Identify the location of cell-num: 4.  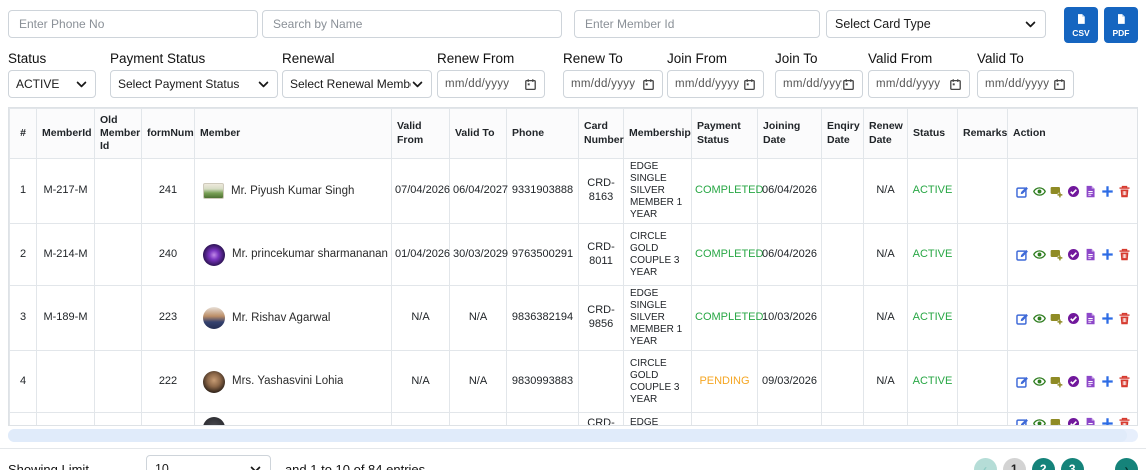
(23, 381).